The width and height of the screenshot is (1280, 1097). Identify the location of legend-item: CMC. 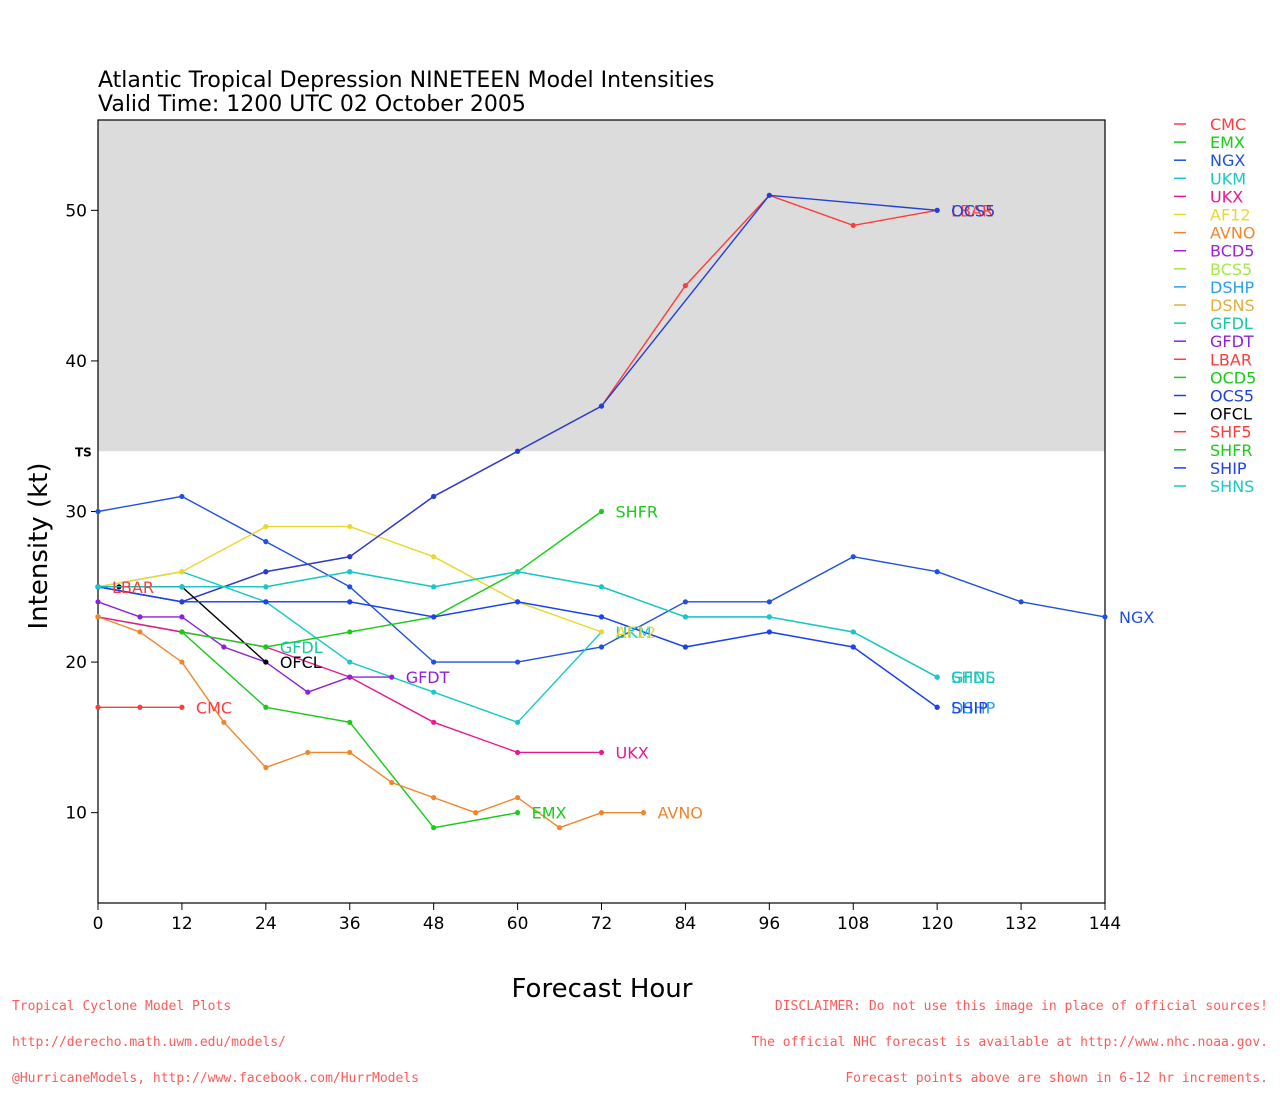
(1228, 124).